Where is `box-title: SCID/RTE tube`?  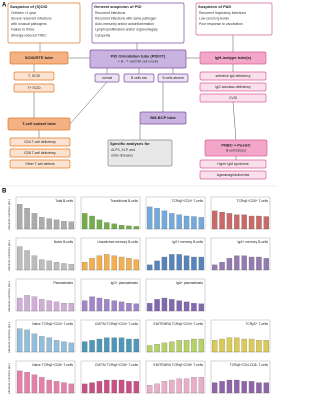
box-title: SCID/RTE tube is located at coordinates (39, 57).